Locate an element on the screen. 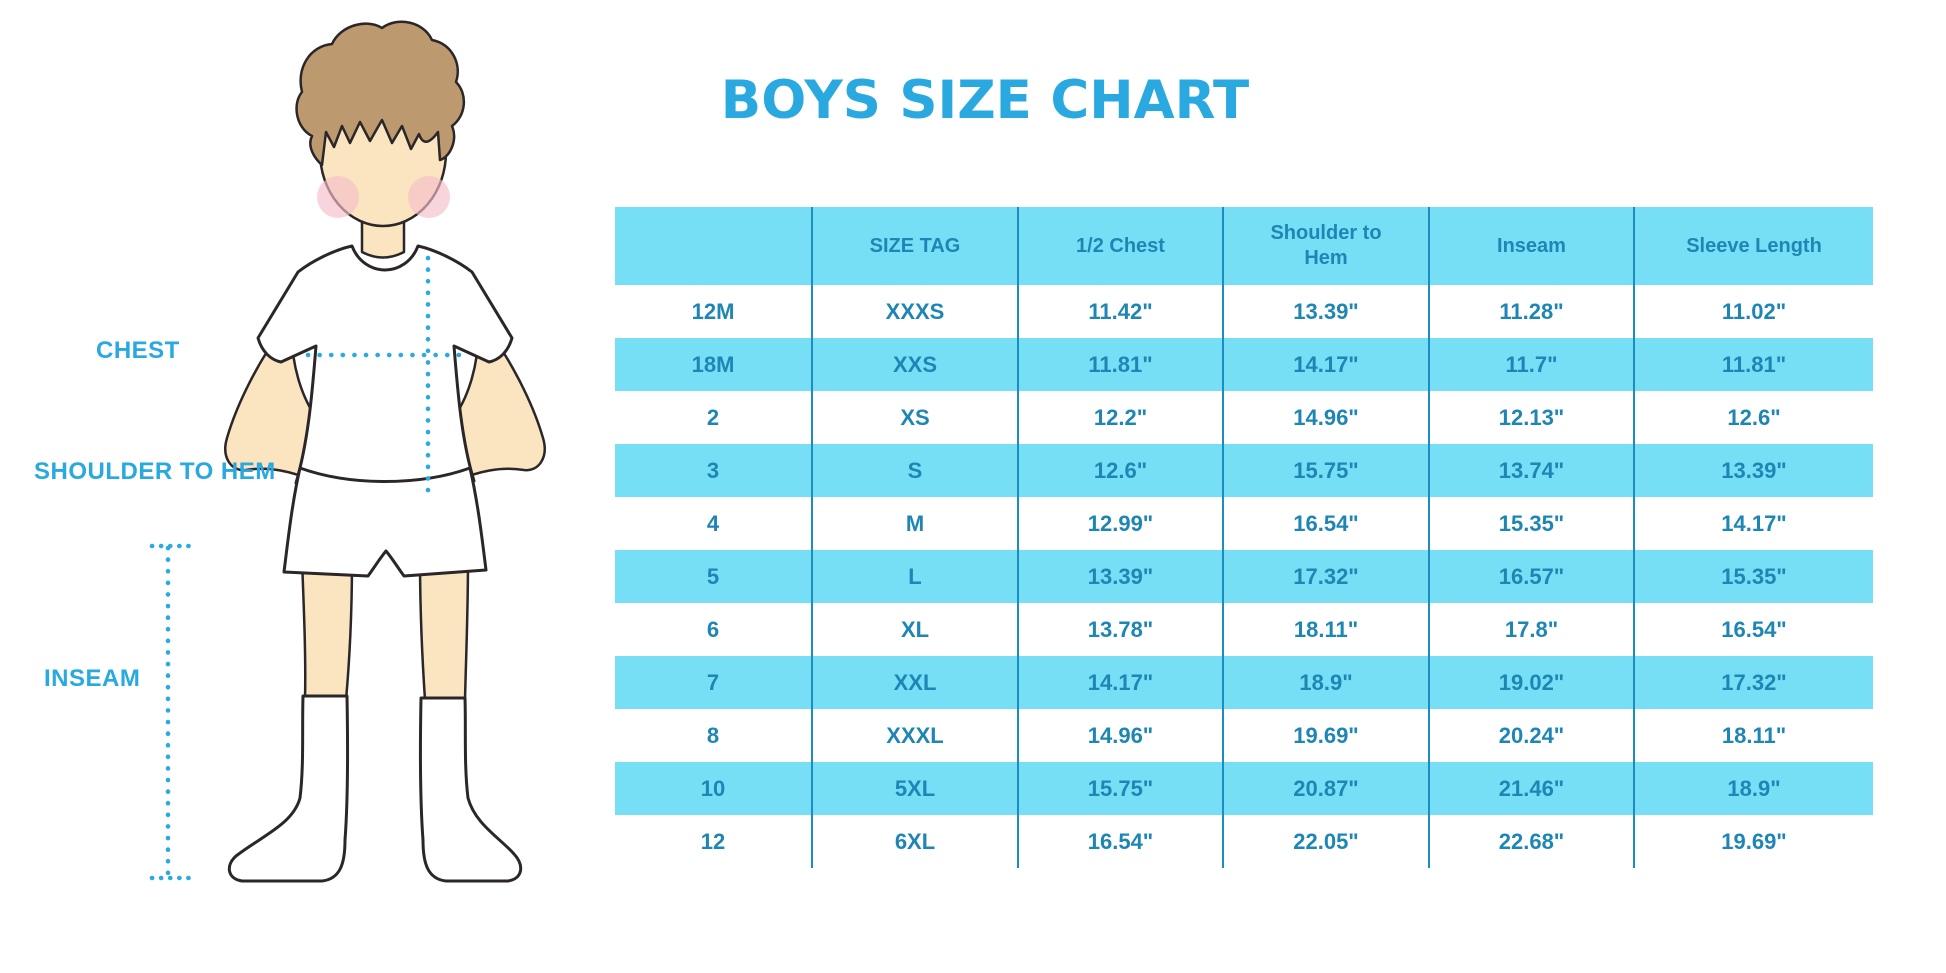 This screenshot has width=1946, height=973. table-cell: 5XL is located at coordinates (914, 788).